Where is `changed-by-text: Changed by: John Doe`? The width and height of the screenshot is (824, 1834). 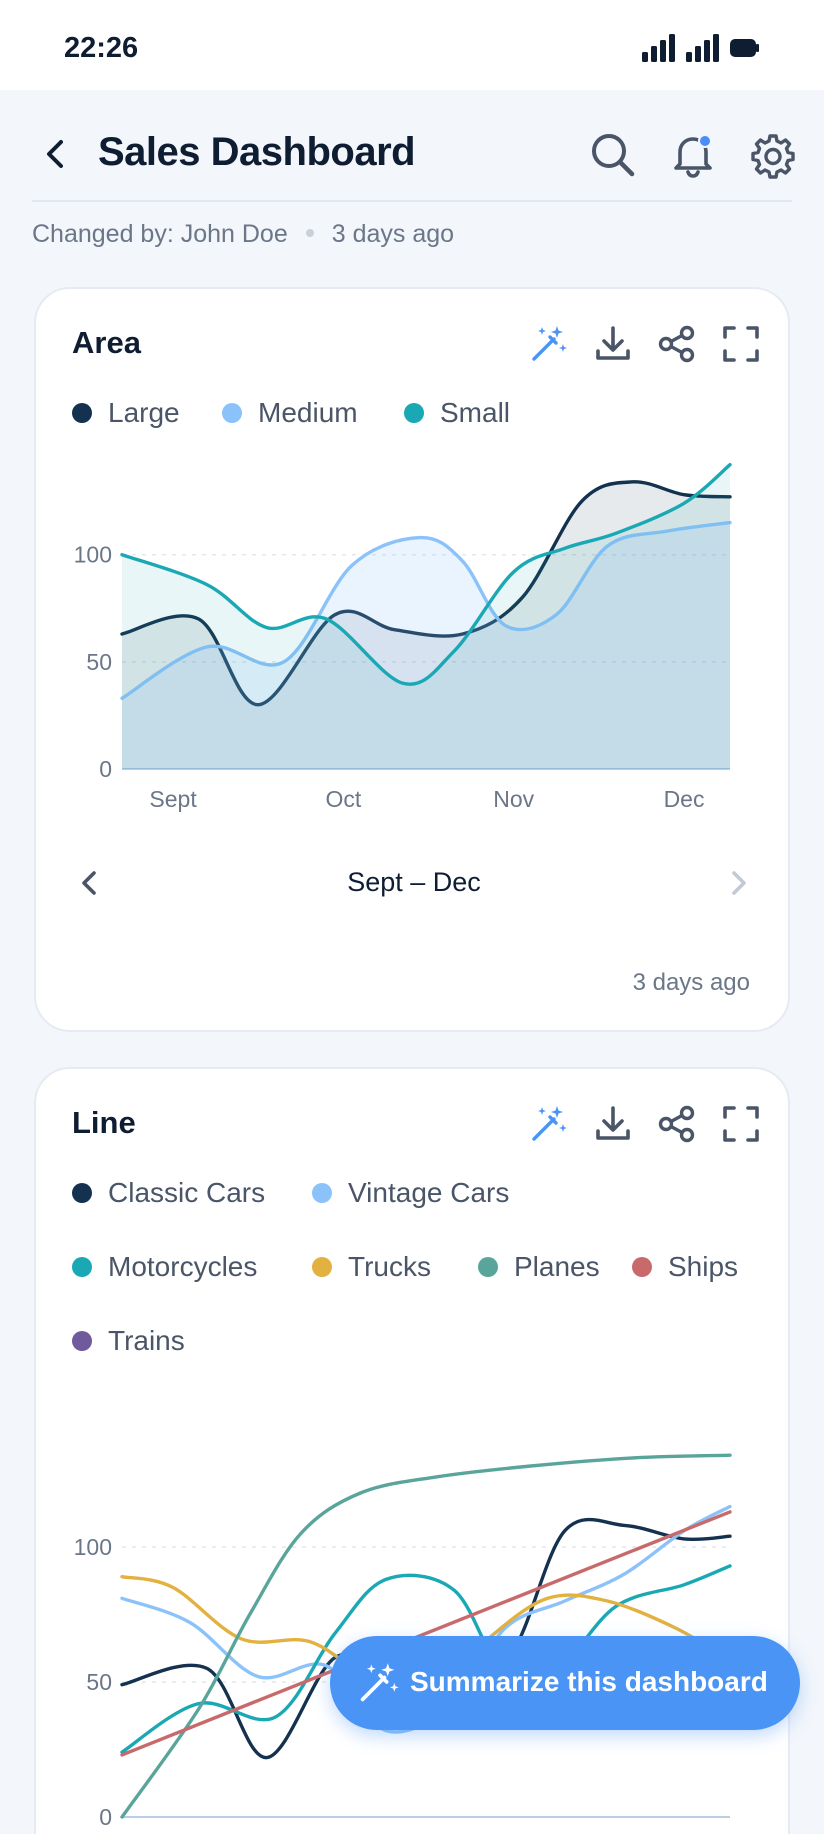 changed-by-text: Changed by: John Doe is located at coordinates (160, 234).